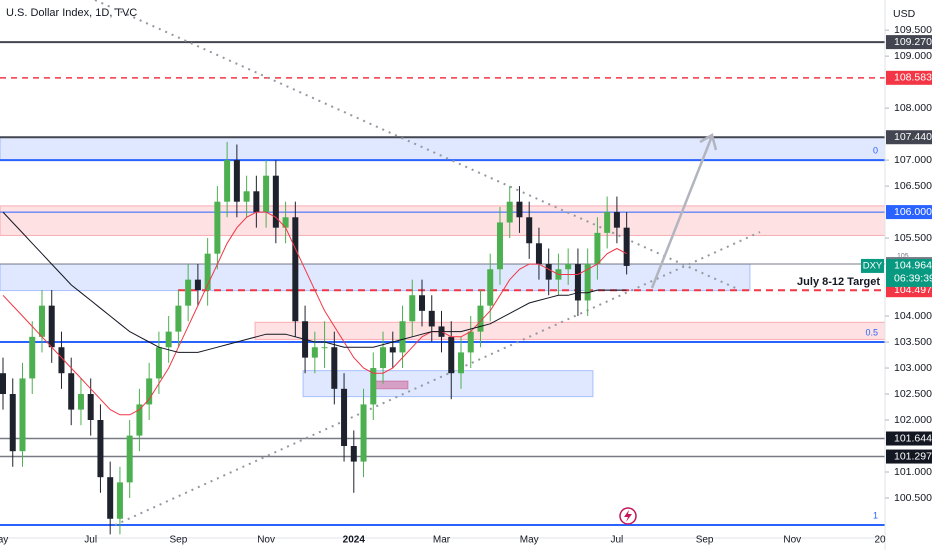  I want to click on level-tag-label: 101.644, so click(913, 438).